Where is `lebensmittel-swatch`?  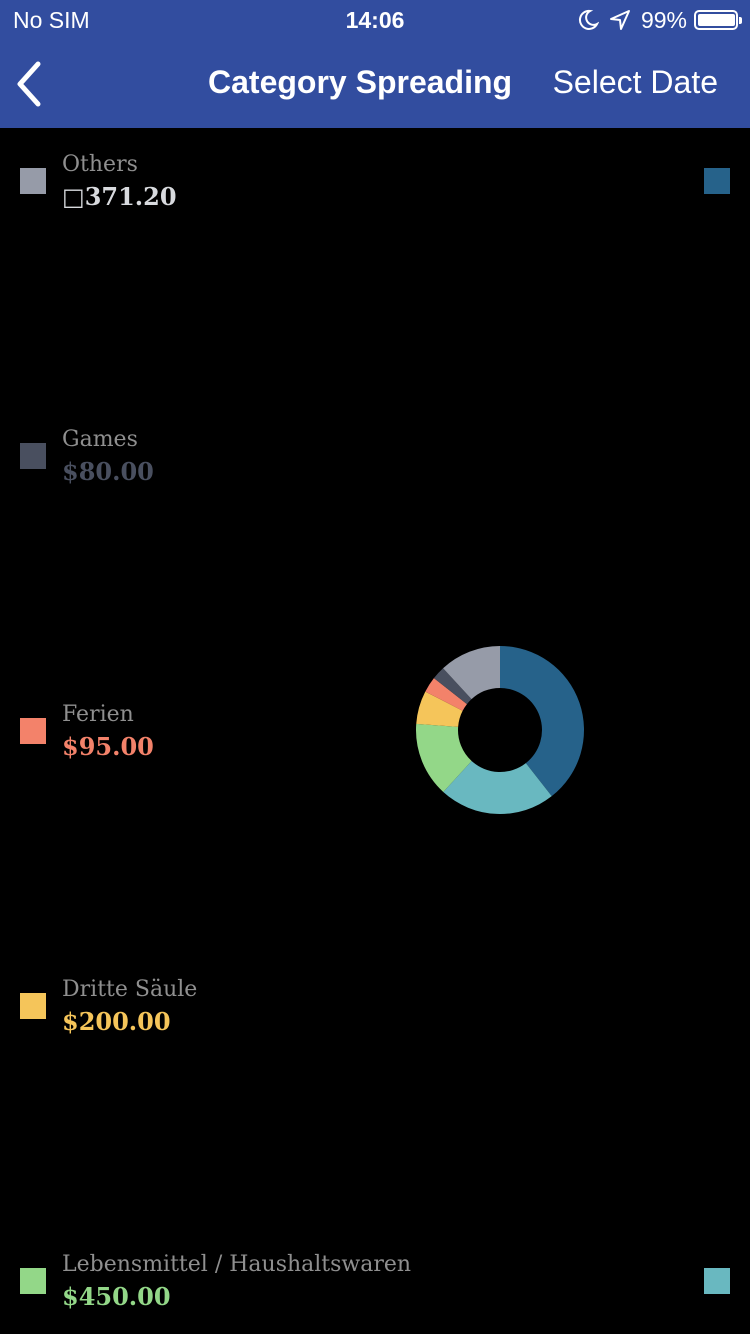
lebensmittel-swatch is located at coordinates (33, 1281).